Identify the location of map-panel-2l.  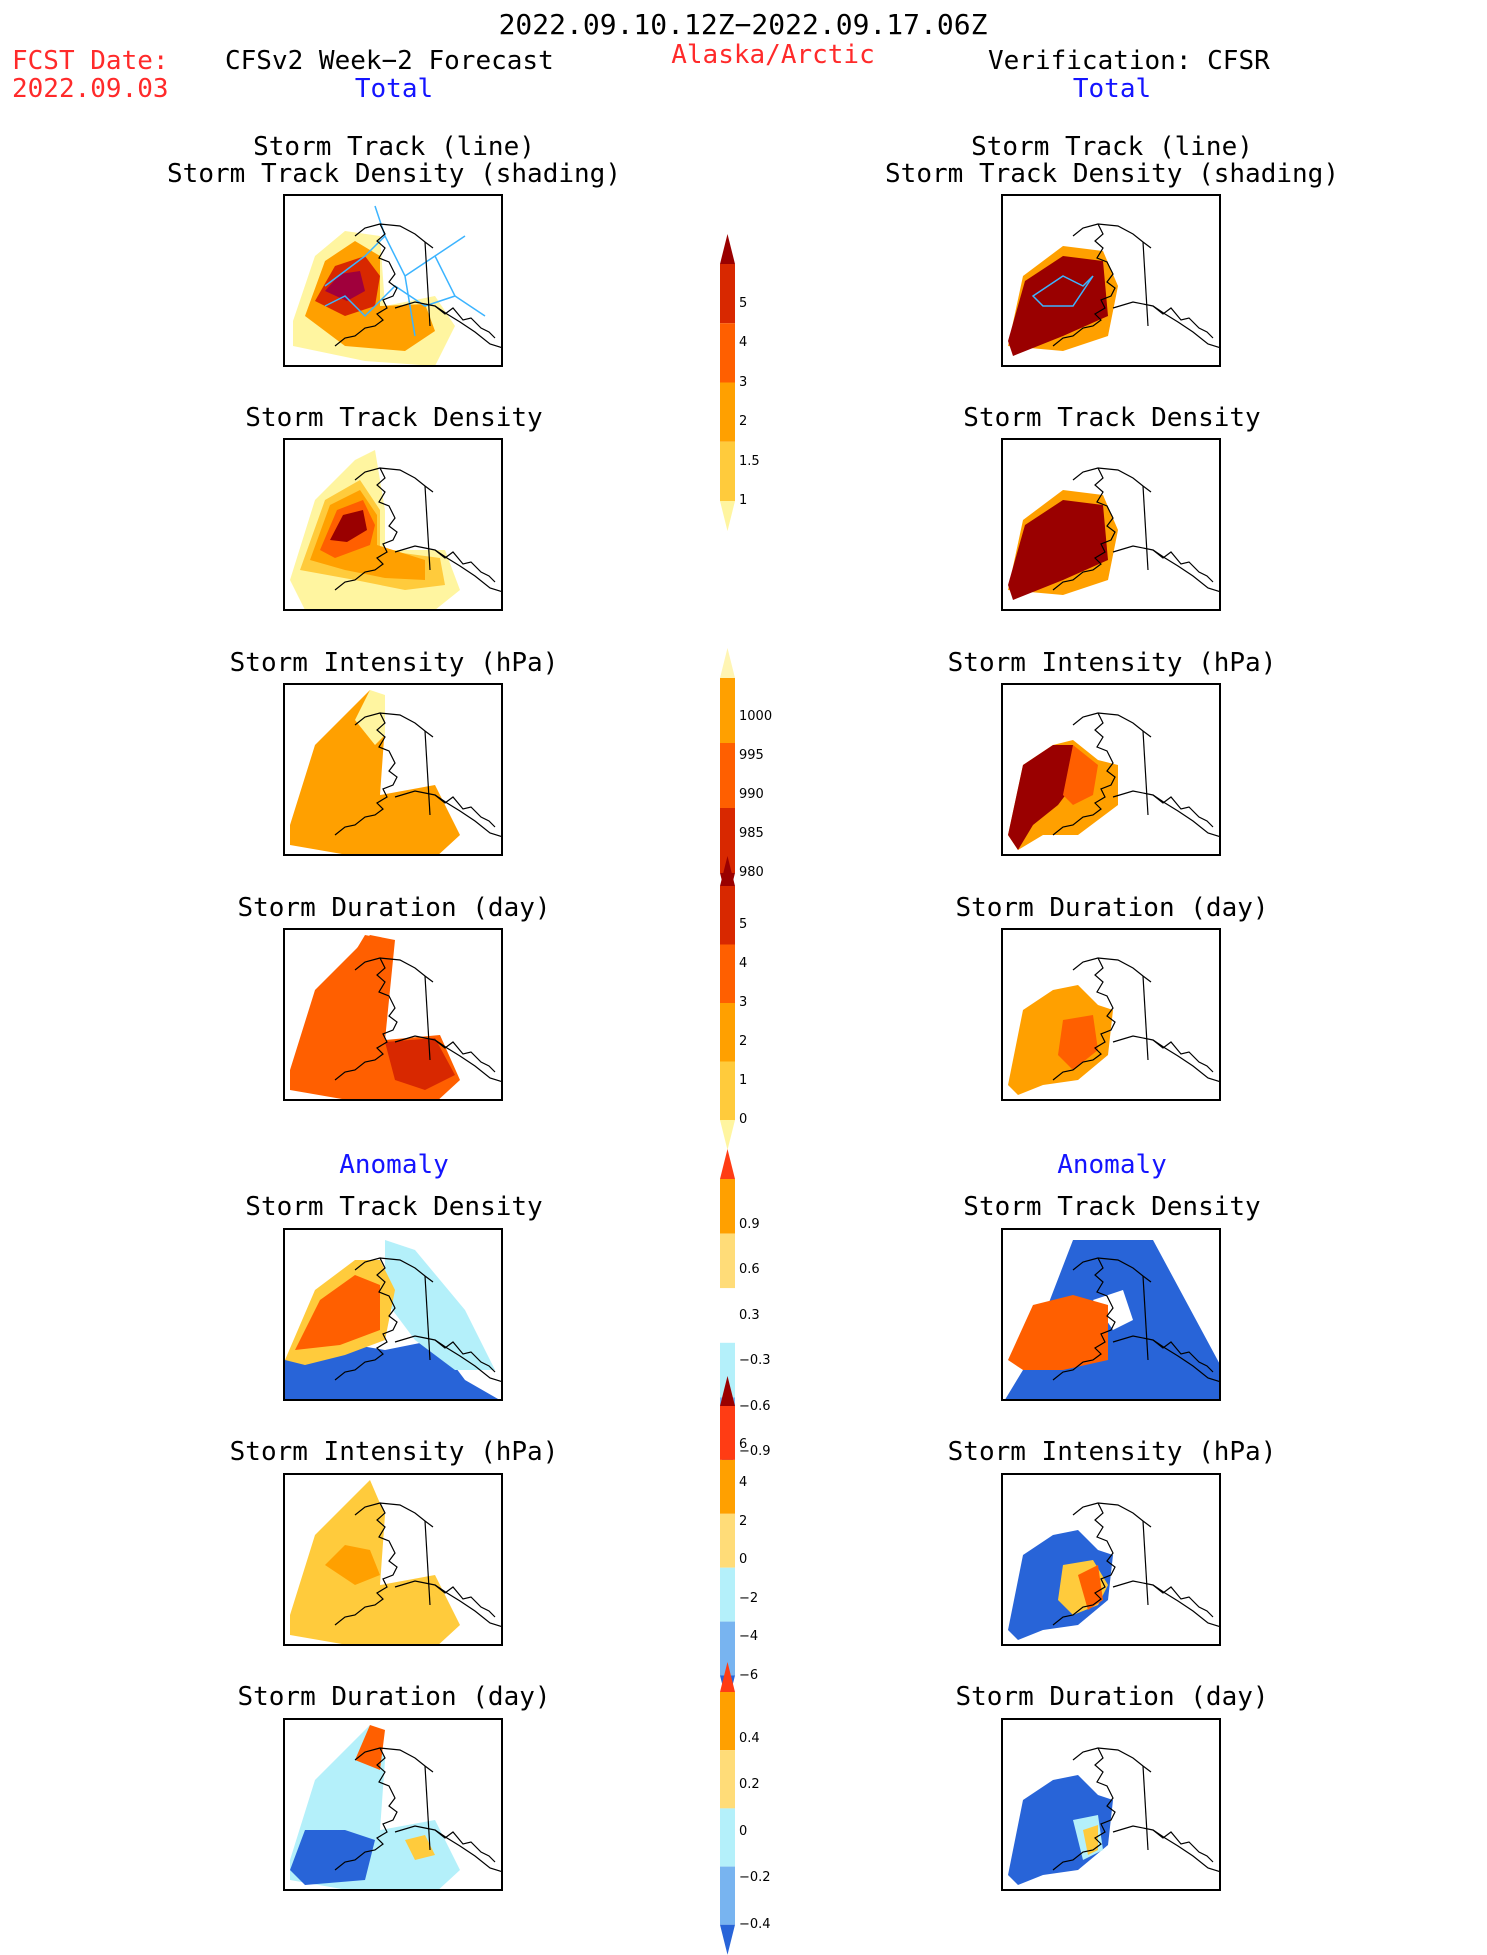
(393, 524).